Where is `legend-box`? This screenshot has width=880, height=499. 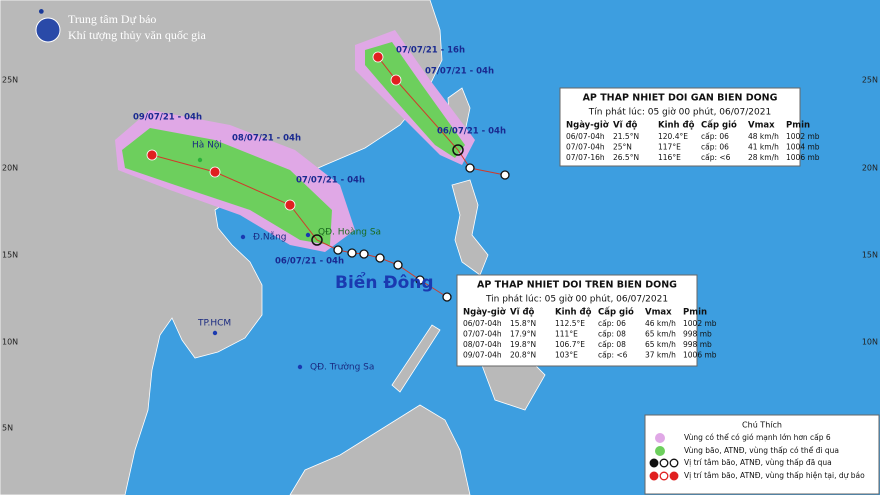
legend-box is located at coordinates (762, 454).